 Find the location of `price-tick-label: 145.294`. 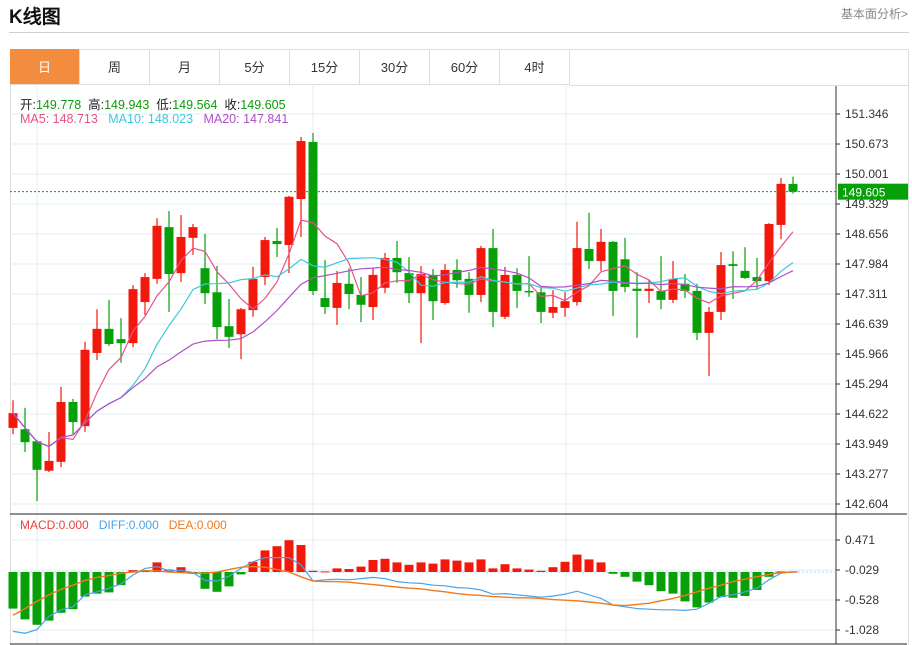

price-tick-label: 145.294 is located at coordinates (867, 384).